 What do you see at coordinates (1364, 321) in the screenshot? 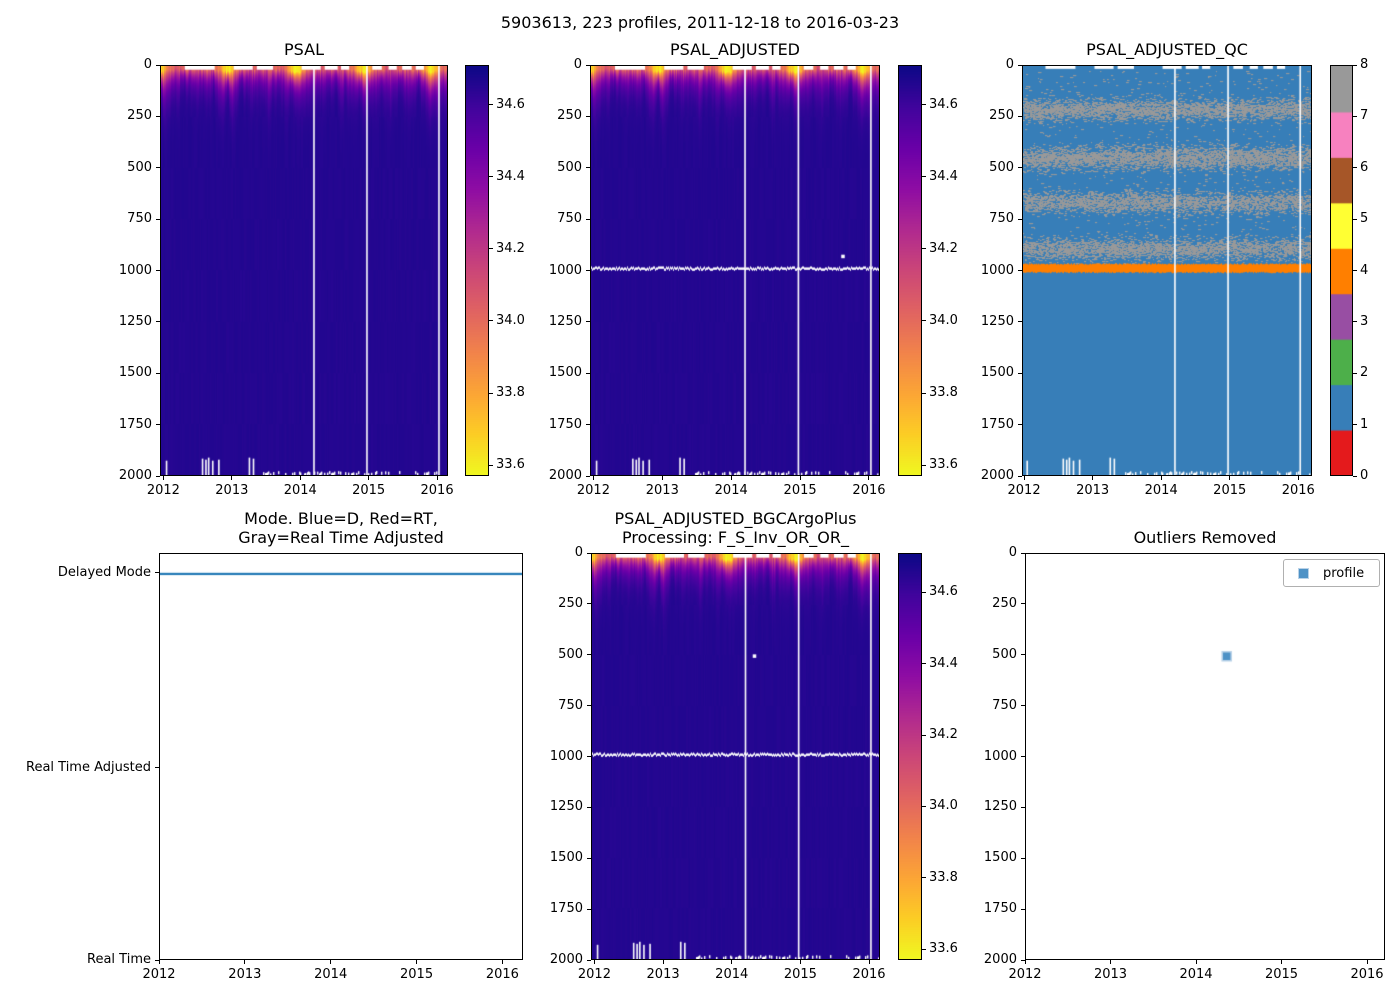
I see `colorbar-tick-label: 3` at bounding box center [1364, 321].